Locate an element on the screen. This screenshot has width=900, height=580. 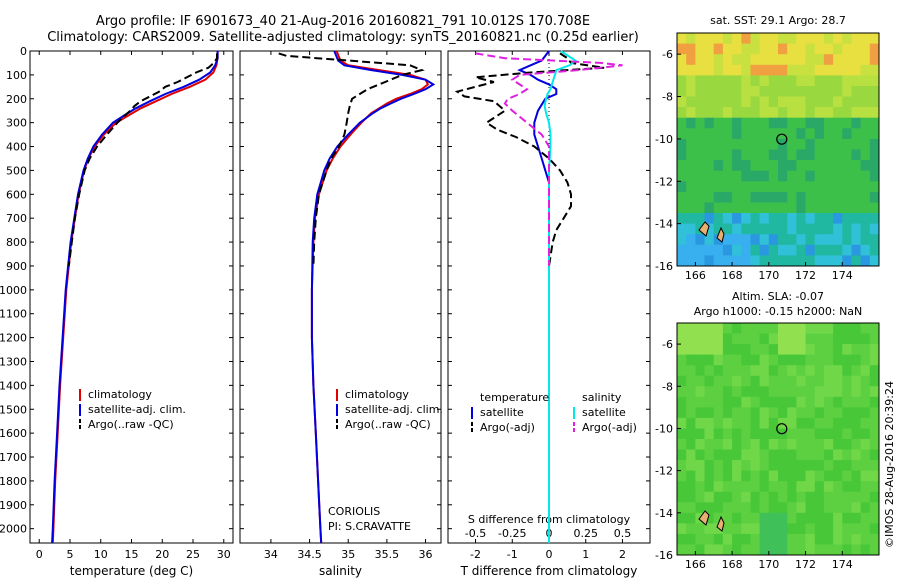
map-y-tick-label: -6 is located at coordinates (667, 344).